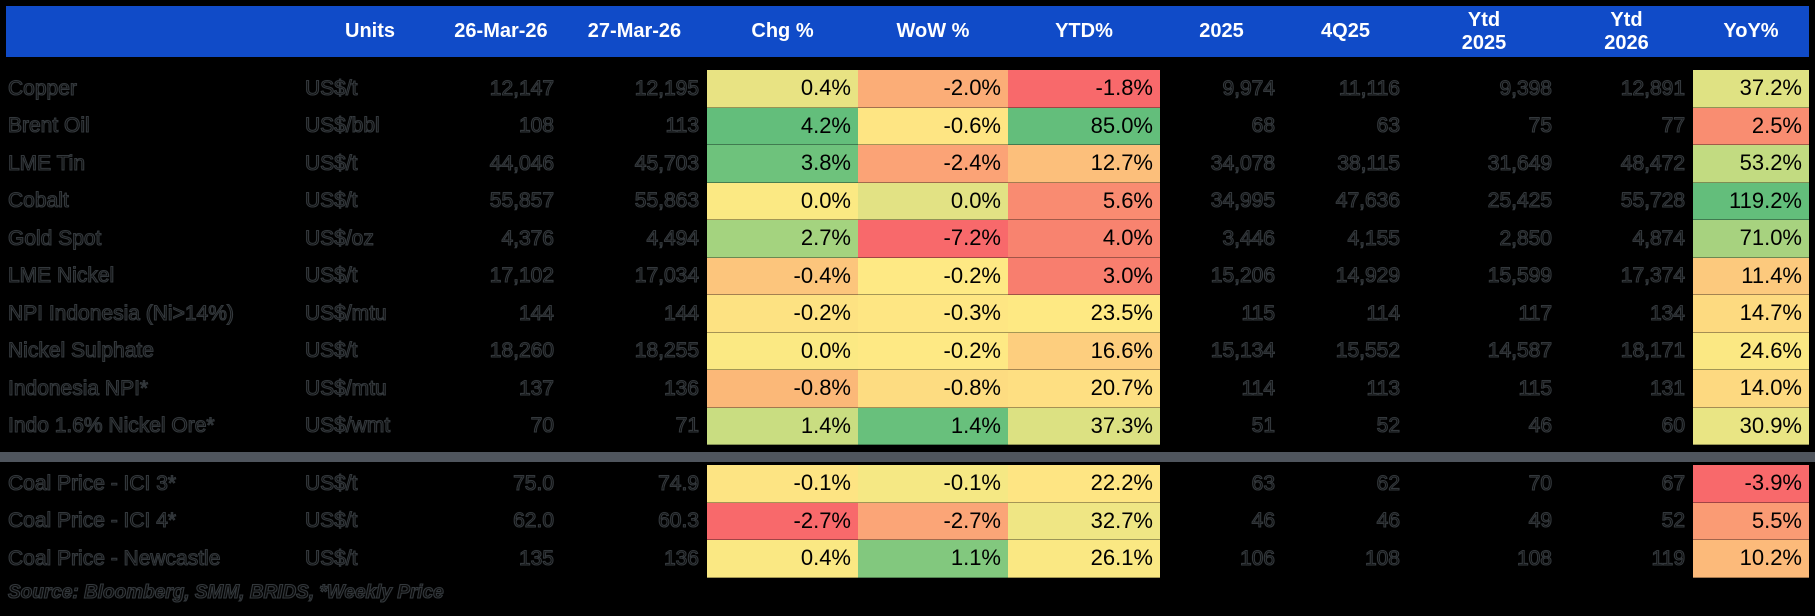 This screenshot has width=1815, height=616. I want to click on ytd-pct-cell: 20.7%, so click(1084, 389).